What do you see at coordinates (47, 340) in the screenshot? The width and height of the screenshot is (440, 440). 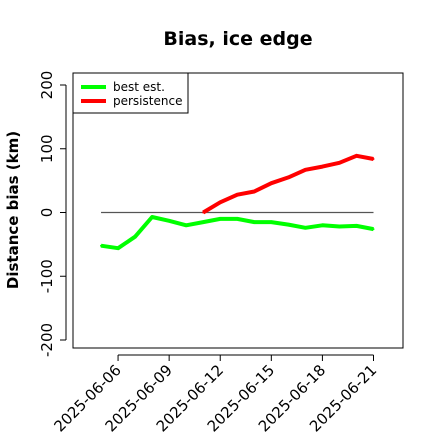 I see `y-tick-label: -200` at bounding box center [47, 340].